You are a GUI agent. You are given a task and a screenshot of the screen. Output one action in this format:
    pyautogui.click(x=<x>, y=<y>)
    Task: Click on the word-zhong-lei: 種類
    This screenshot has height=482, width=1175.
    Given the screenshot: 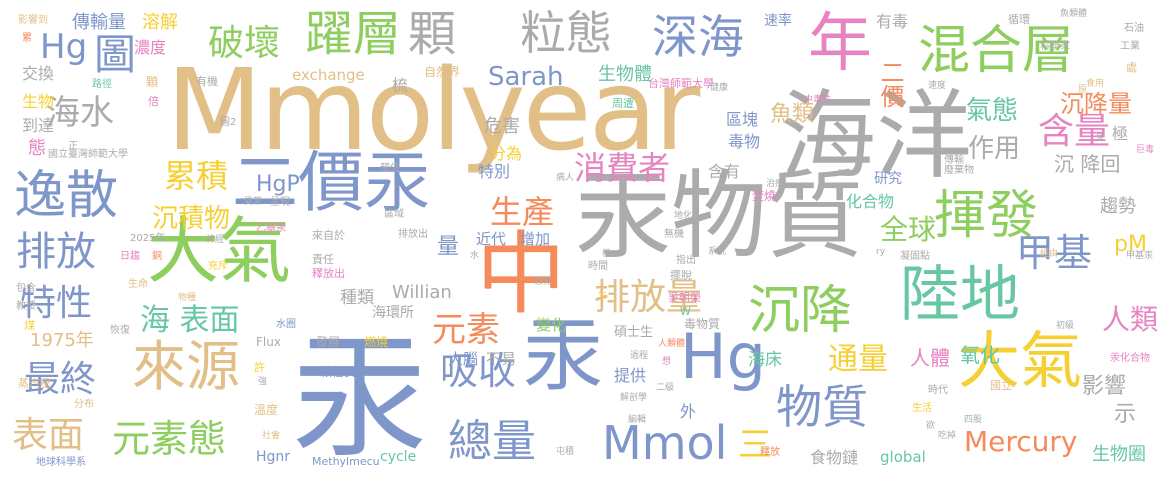 What is the action you would take?
    pyautogui.click(x=357, y=298)
    